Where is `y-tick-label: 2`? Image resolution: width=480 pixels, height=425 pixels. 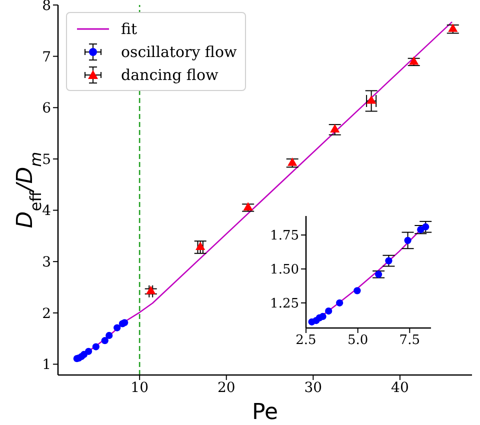
y-tick-label: 2 is located at coordinates (46, 314).